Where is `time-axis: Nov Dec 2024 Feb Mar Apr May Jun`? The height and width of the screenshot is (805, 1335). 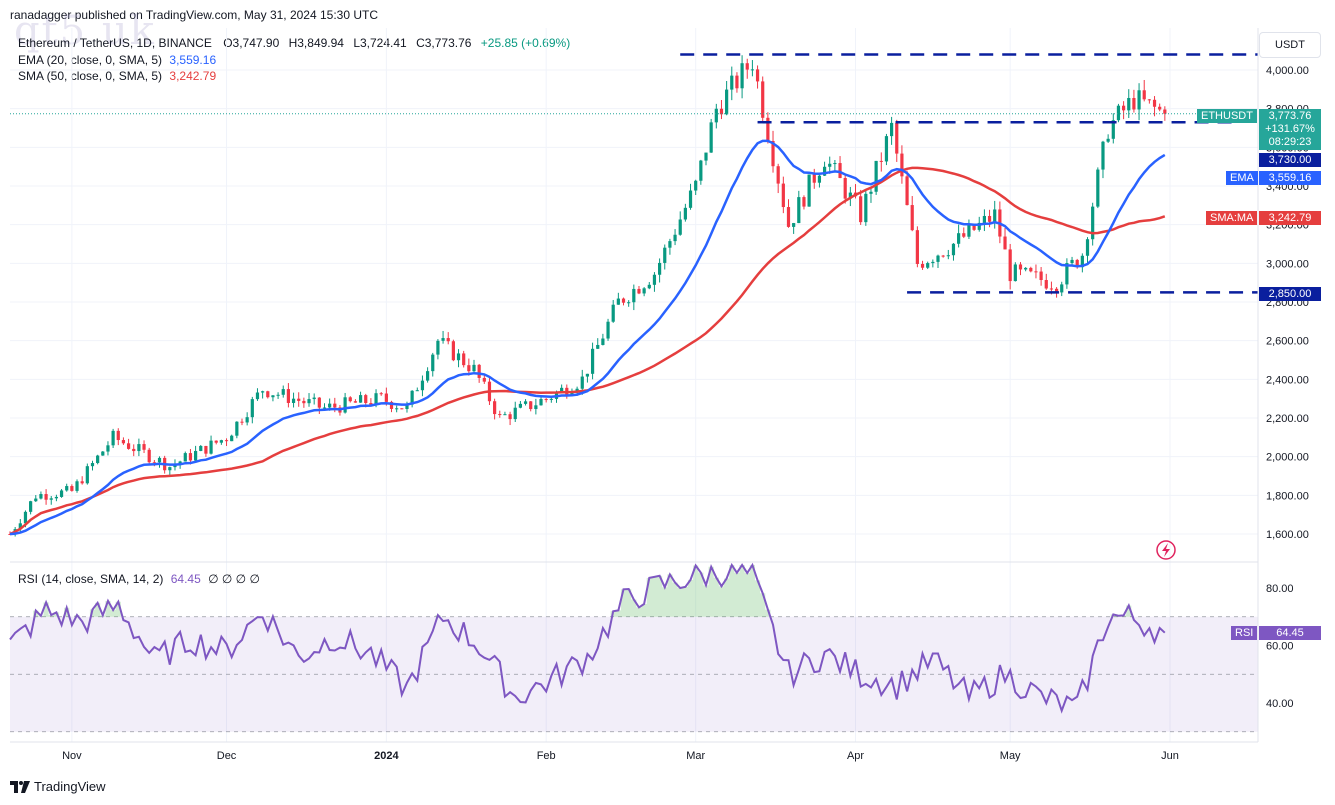
time-axis: Nov Dec 2024 Feb Mar Apr May Jun is located at coordinates (620, 756).